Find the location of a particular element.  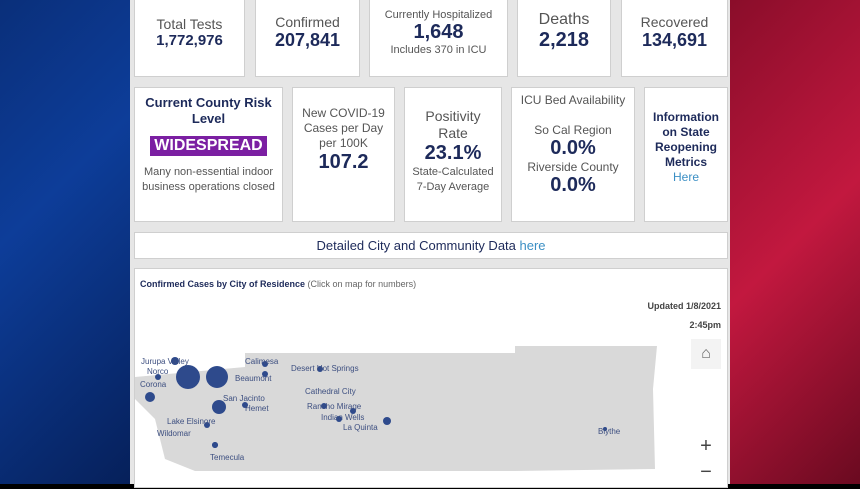

detailed-data-bar: Detailed City and Community Data here is located at coordinates (431, 245).